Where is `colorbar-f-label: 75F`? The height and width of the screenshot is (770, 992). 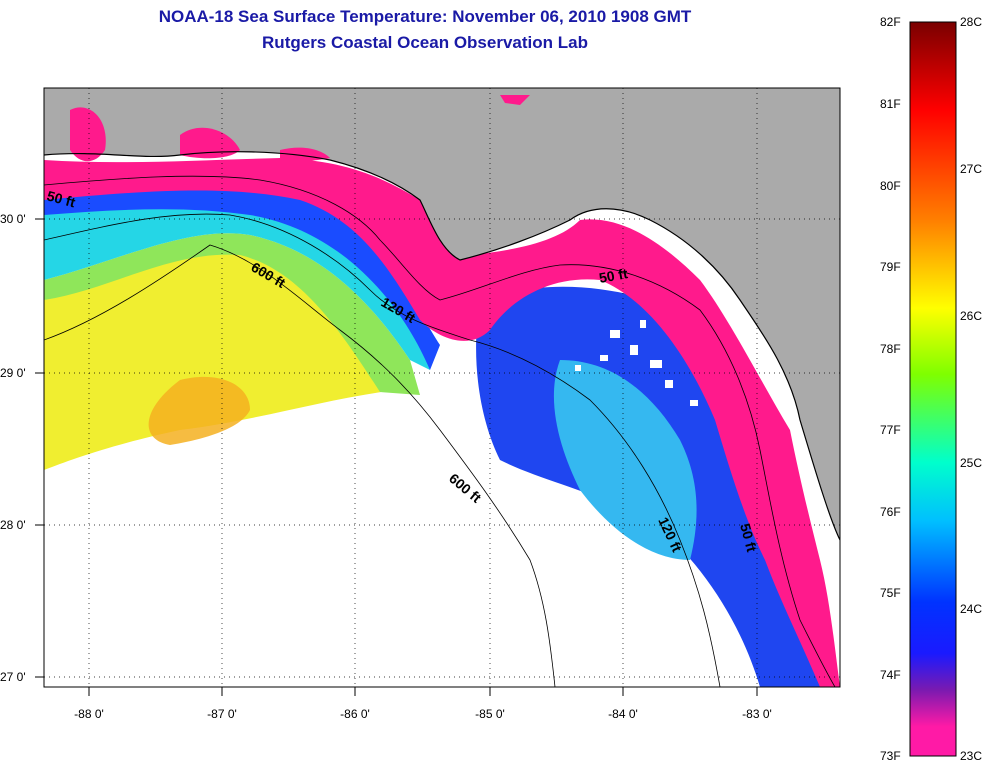
colorbar-f-label: 75F is located at coordinates (890, 593).